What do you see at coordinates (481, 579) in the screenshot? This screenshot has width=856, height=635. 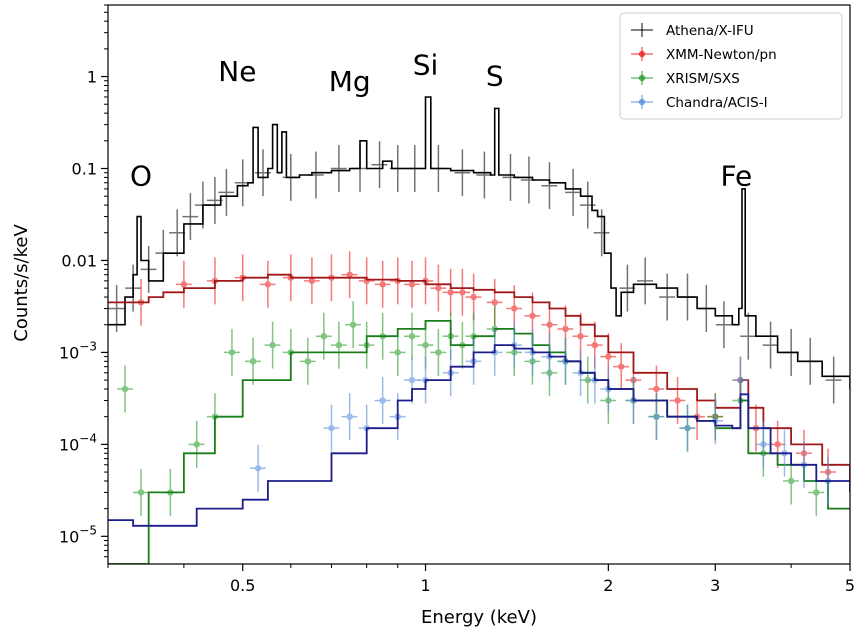 I see `x-axis-ticks: 0.5 1 2 3 5` at bounding box center [481, 579].